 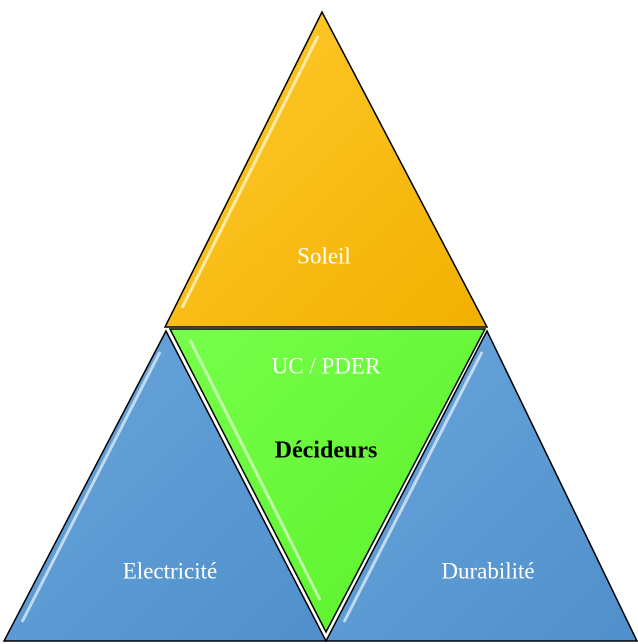 I want to click on label-center-bold: Décideurs, so click(x=326, y=451).